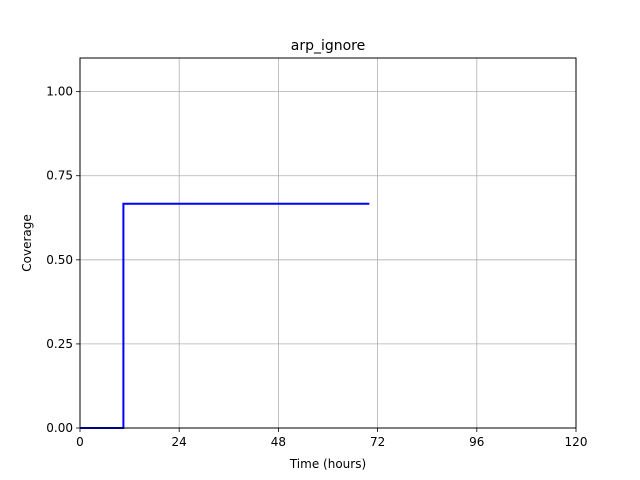  I want to click on x-tick-label: 24, so click(179, 442).